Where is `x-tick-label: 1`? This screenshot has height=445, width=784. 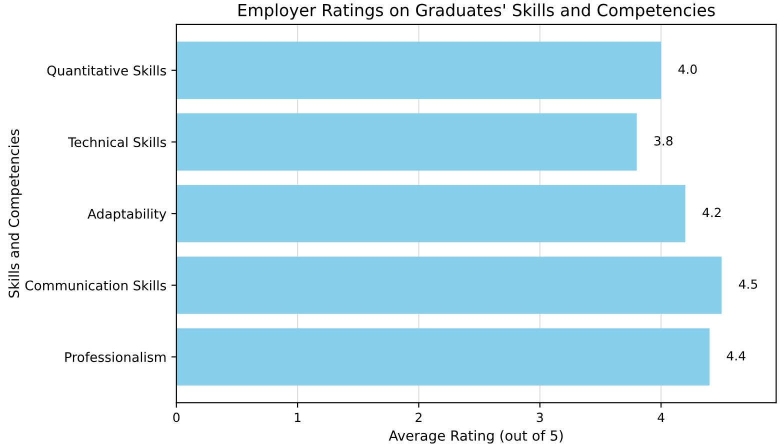 x-tick-label: 1 is located at coordinates (297, 417).